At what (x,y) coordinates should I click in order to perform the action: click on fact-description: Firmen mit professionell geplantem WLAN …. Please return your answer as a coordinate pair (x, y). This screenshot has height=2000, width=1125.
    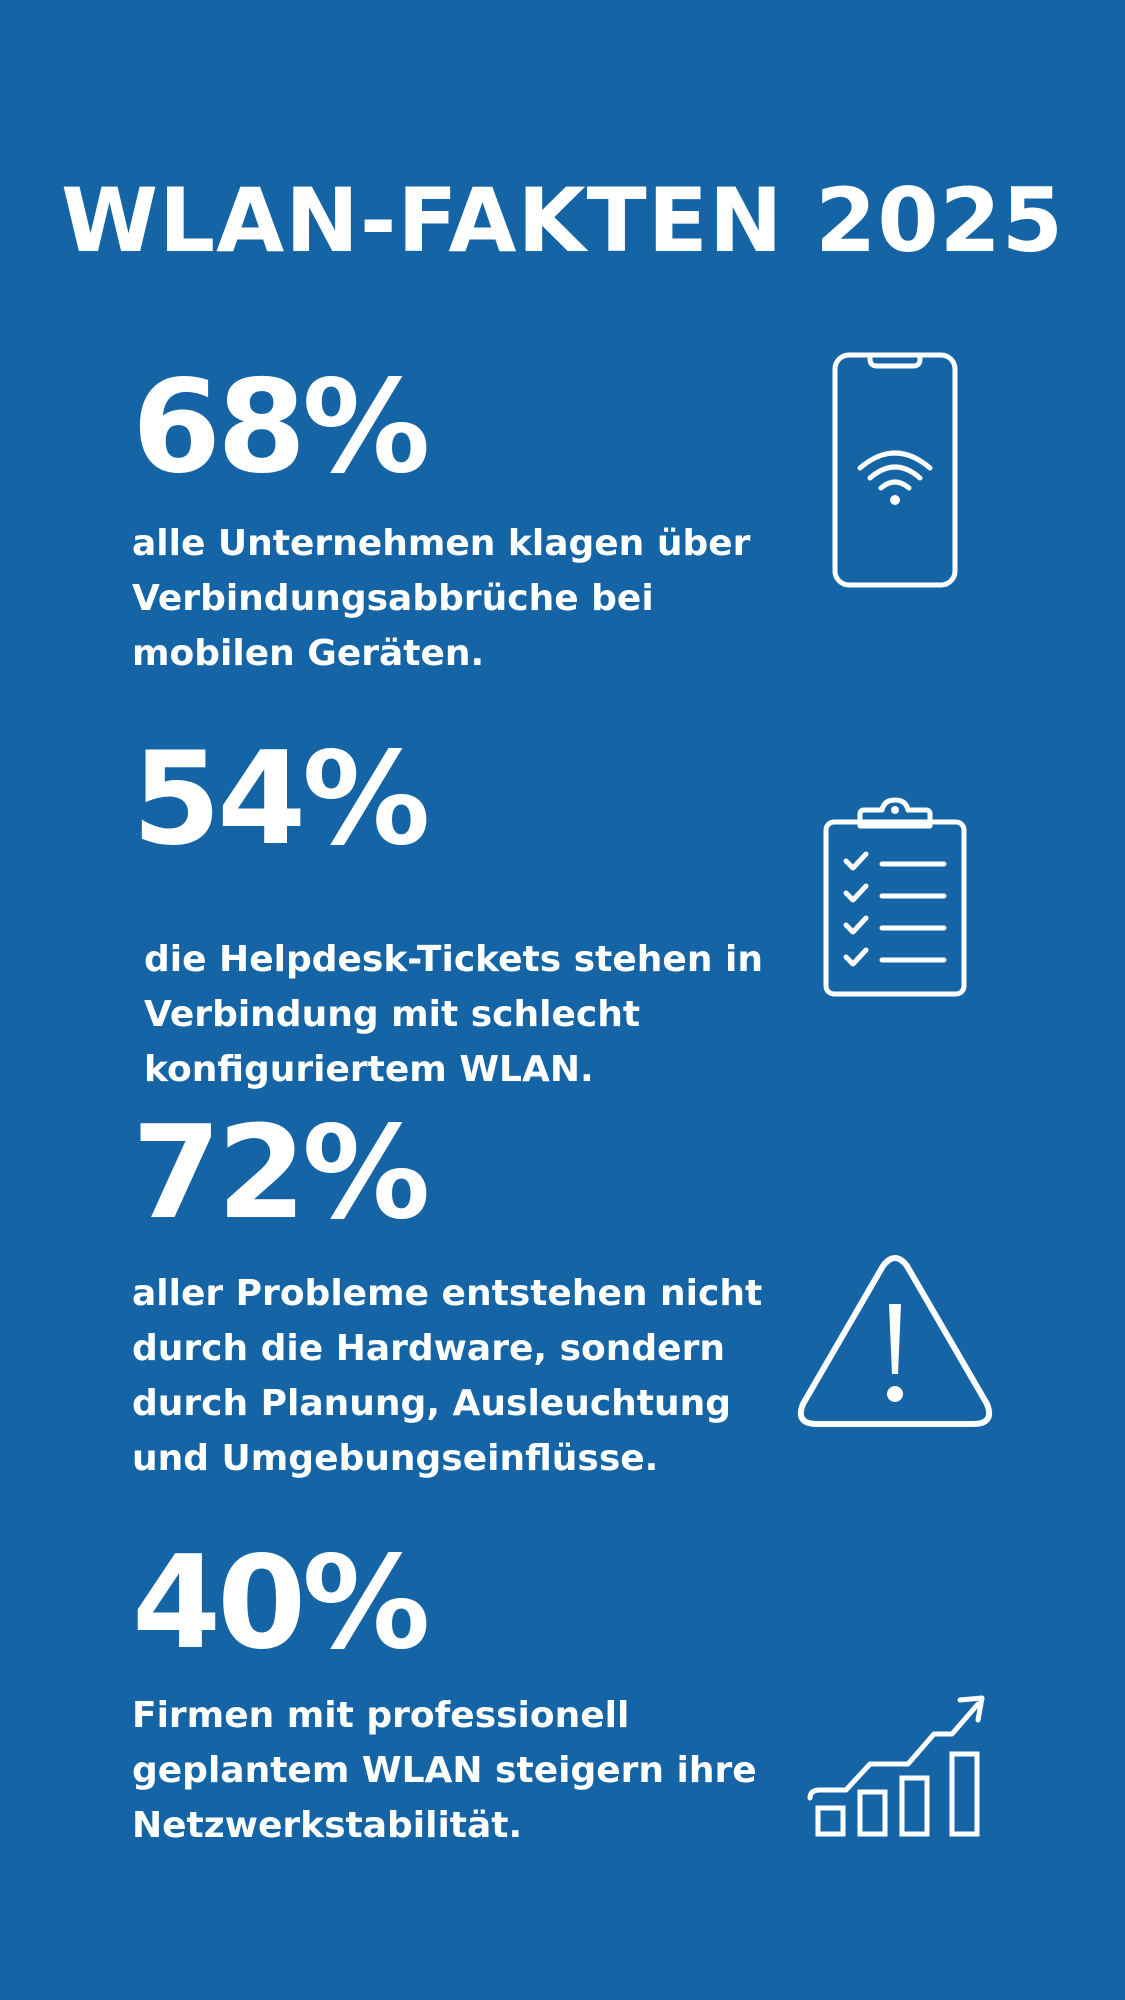
    Looking at the image, I should click on (452, 1770).